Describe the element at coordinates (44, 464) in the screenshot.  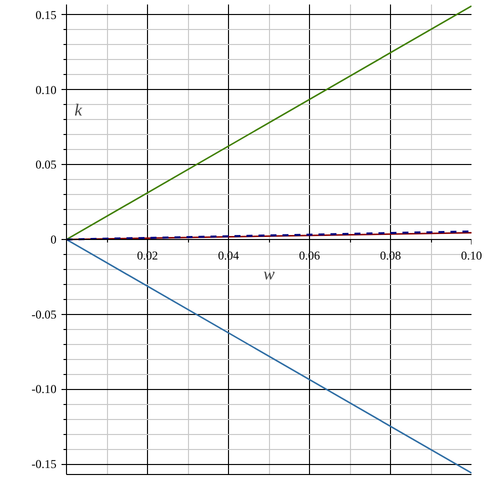
I see `y-tick-label: -0.15` at that location.